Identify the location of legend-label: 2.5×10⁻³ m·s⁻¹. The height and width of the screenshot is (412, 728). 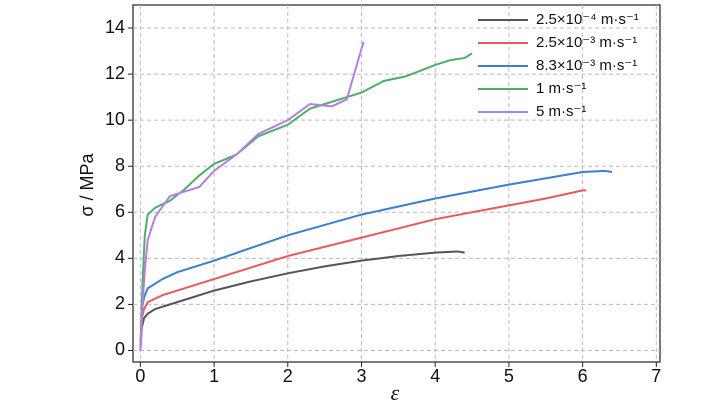
(586, 42).